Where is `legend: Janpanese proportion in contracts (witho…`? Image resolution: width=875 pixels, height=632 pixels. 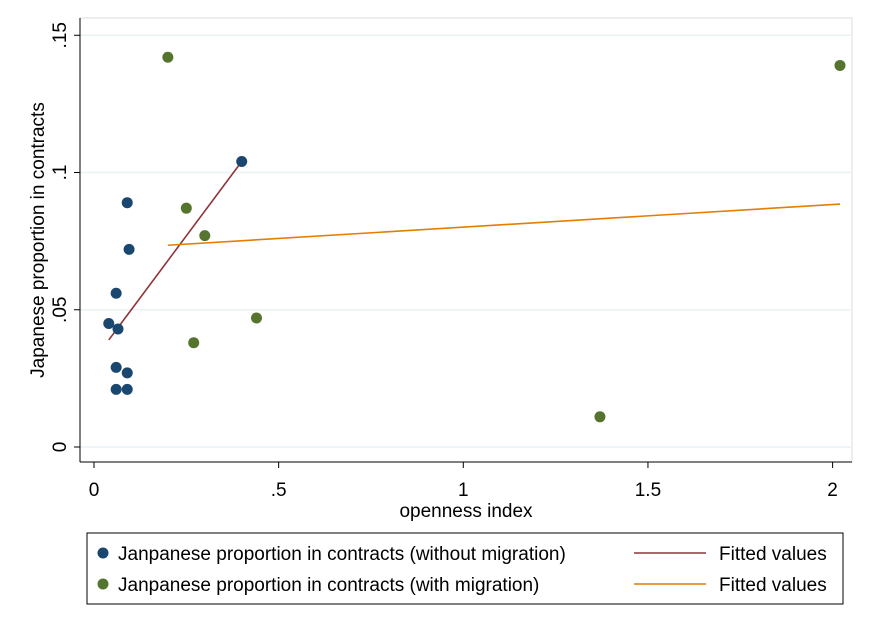
legend: Janpanese proportion in contracts (witho… is located at coordinates (465, 568).